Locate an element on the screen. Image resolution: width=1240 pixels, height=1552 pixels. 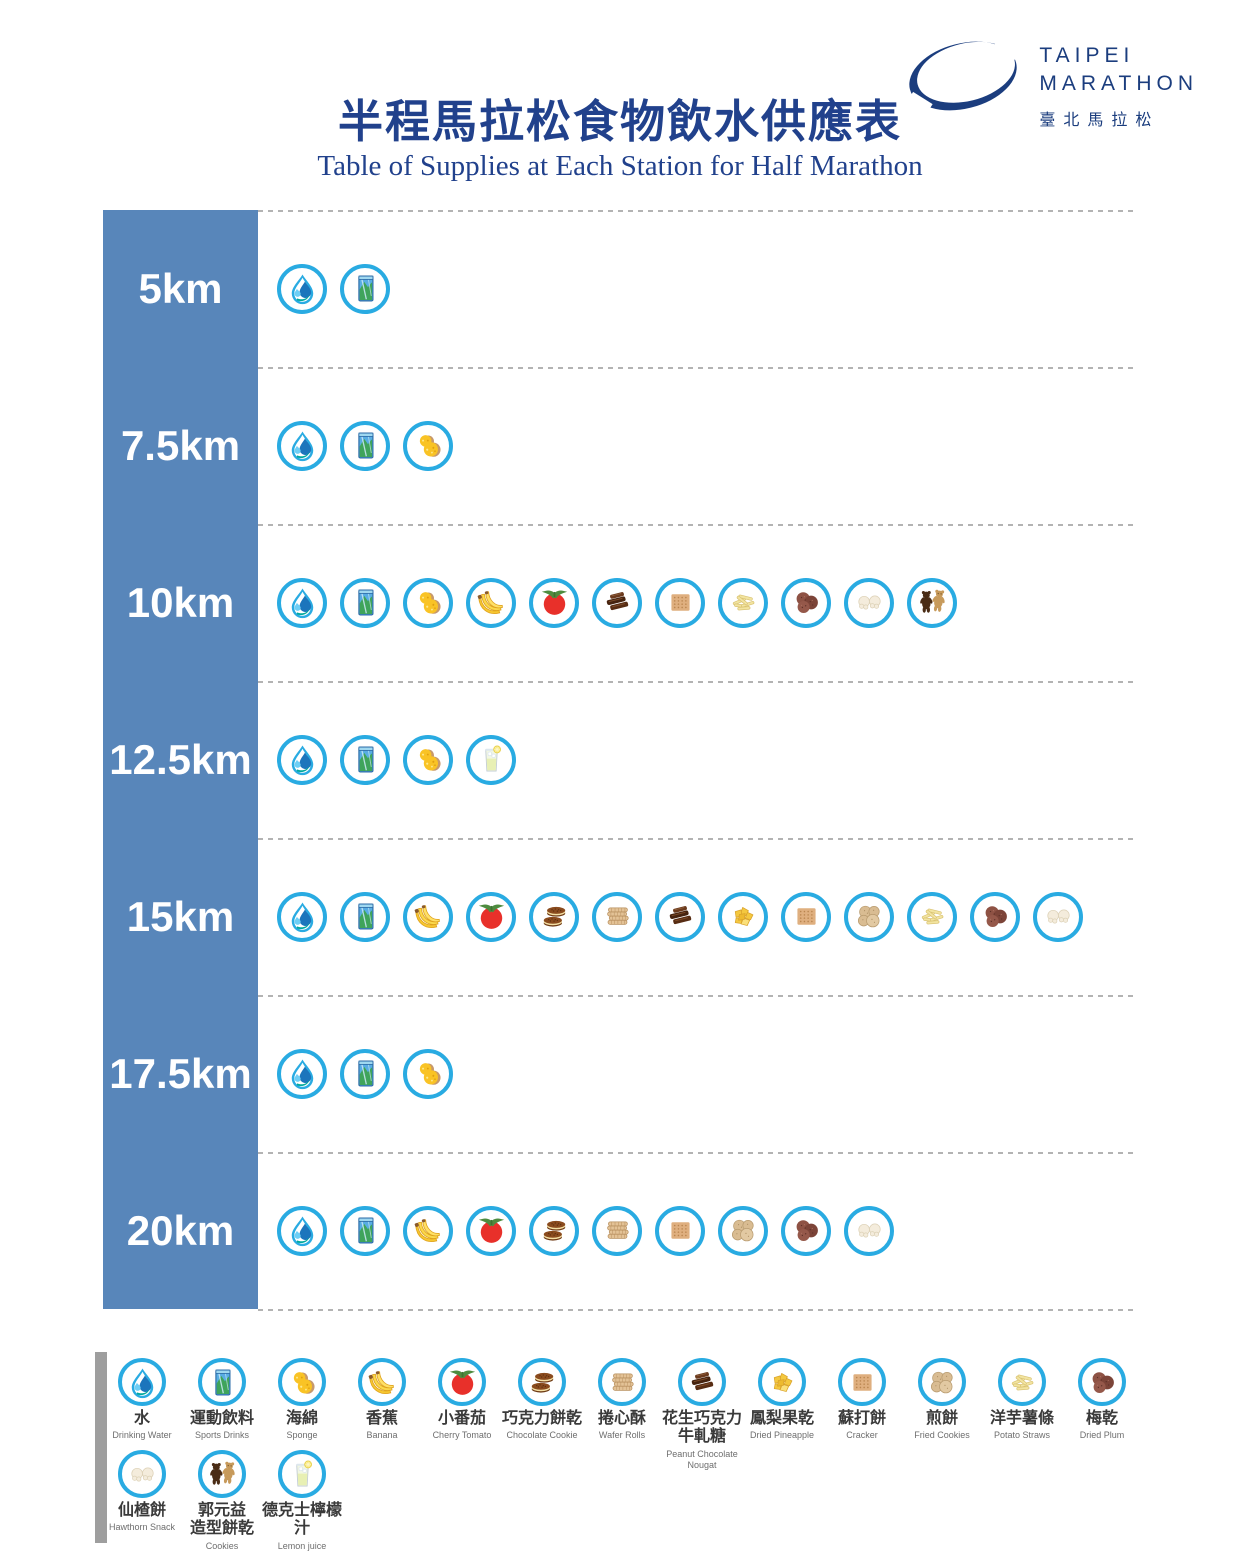
legend-item-chocolate-cookie: 巧克力餅乾 Chocolate Cookie is located at coordinates (542, 1414).